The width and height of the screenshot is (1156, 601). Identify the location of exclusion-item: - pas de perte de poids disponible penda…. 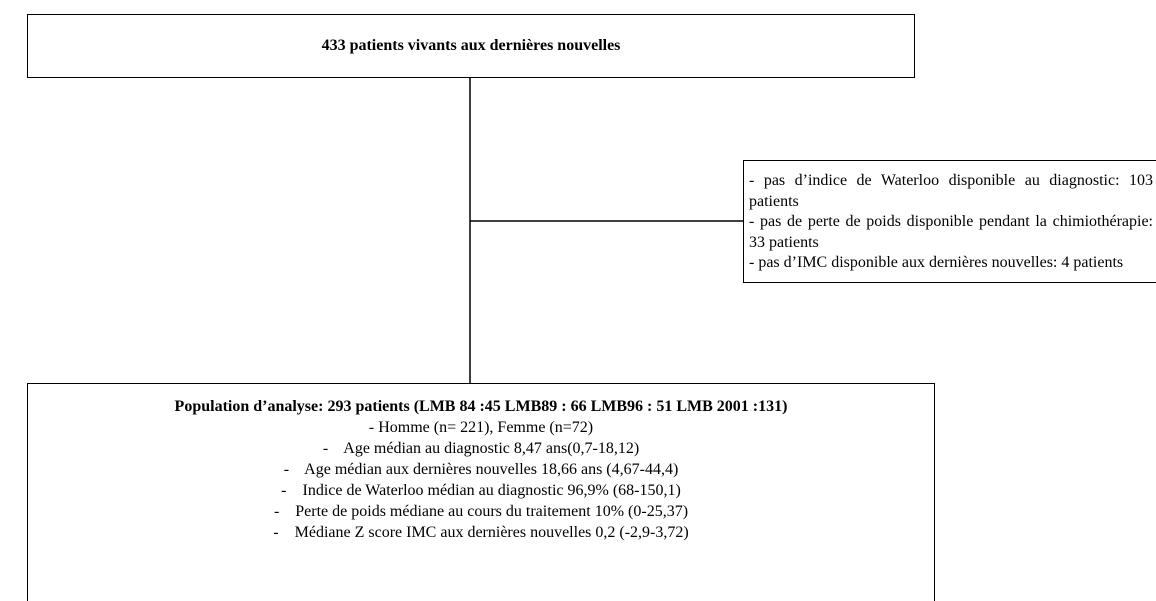
(951, 232).